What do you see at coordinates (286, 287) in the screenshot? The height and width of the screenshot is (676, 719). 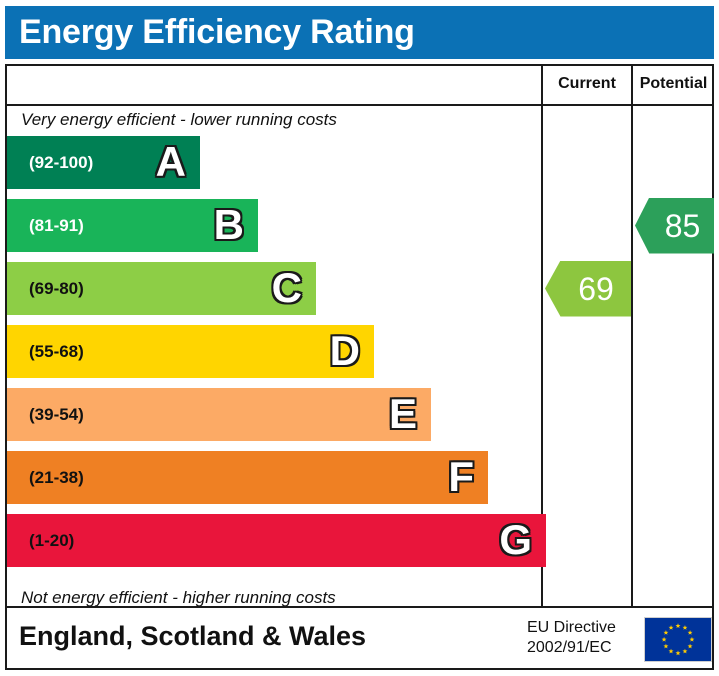 I see `band-letter-c: C` at bounding box center [286, 287].